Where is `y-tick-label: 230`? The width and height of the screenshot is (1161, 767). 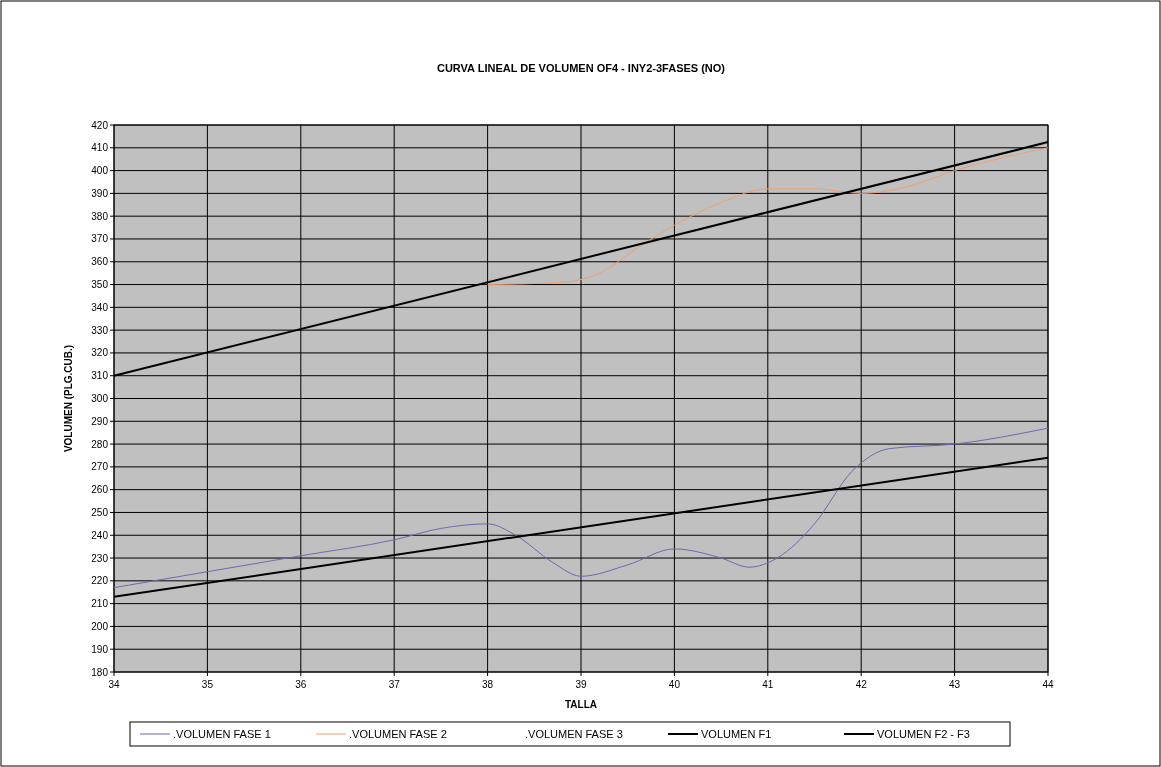 y-tick-label: 230 is located at coordinates (100, 558).